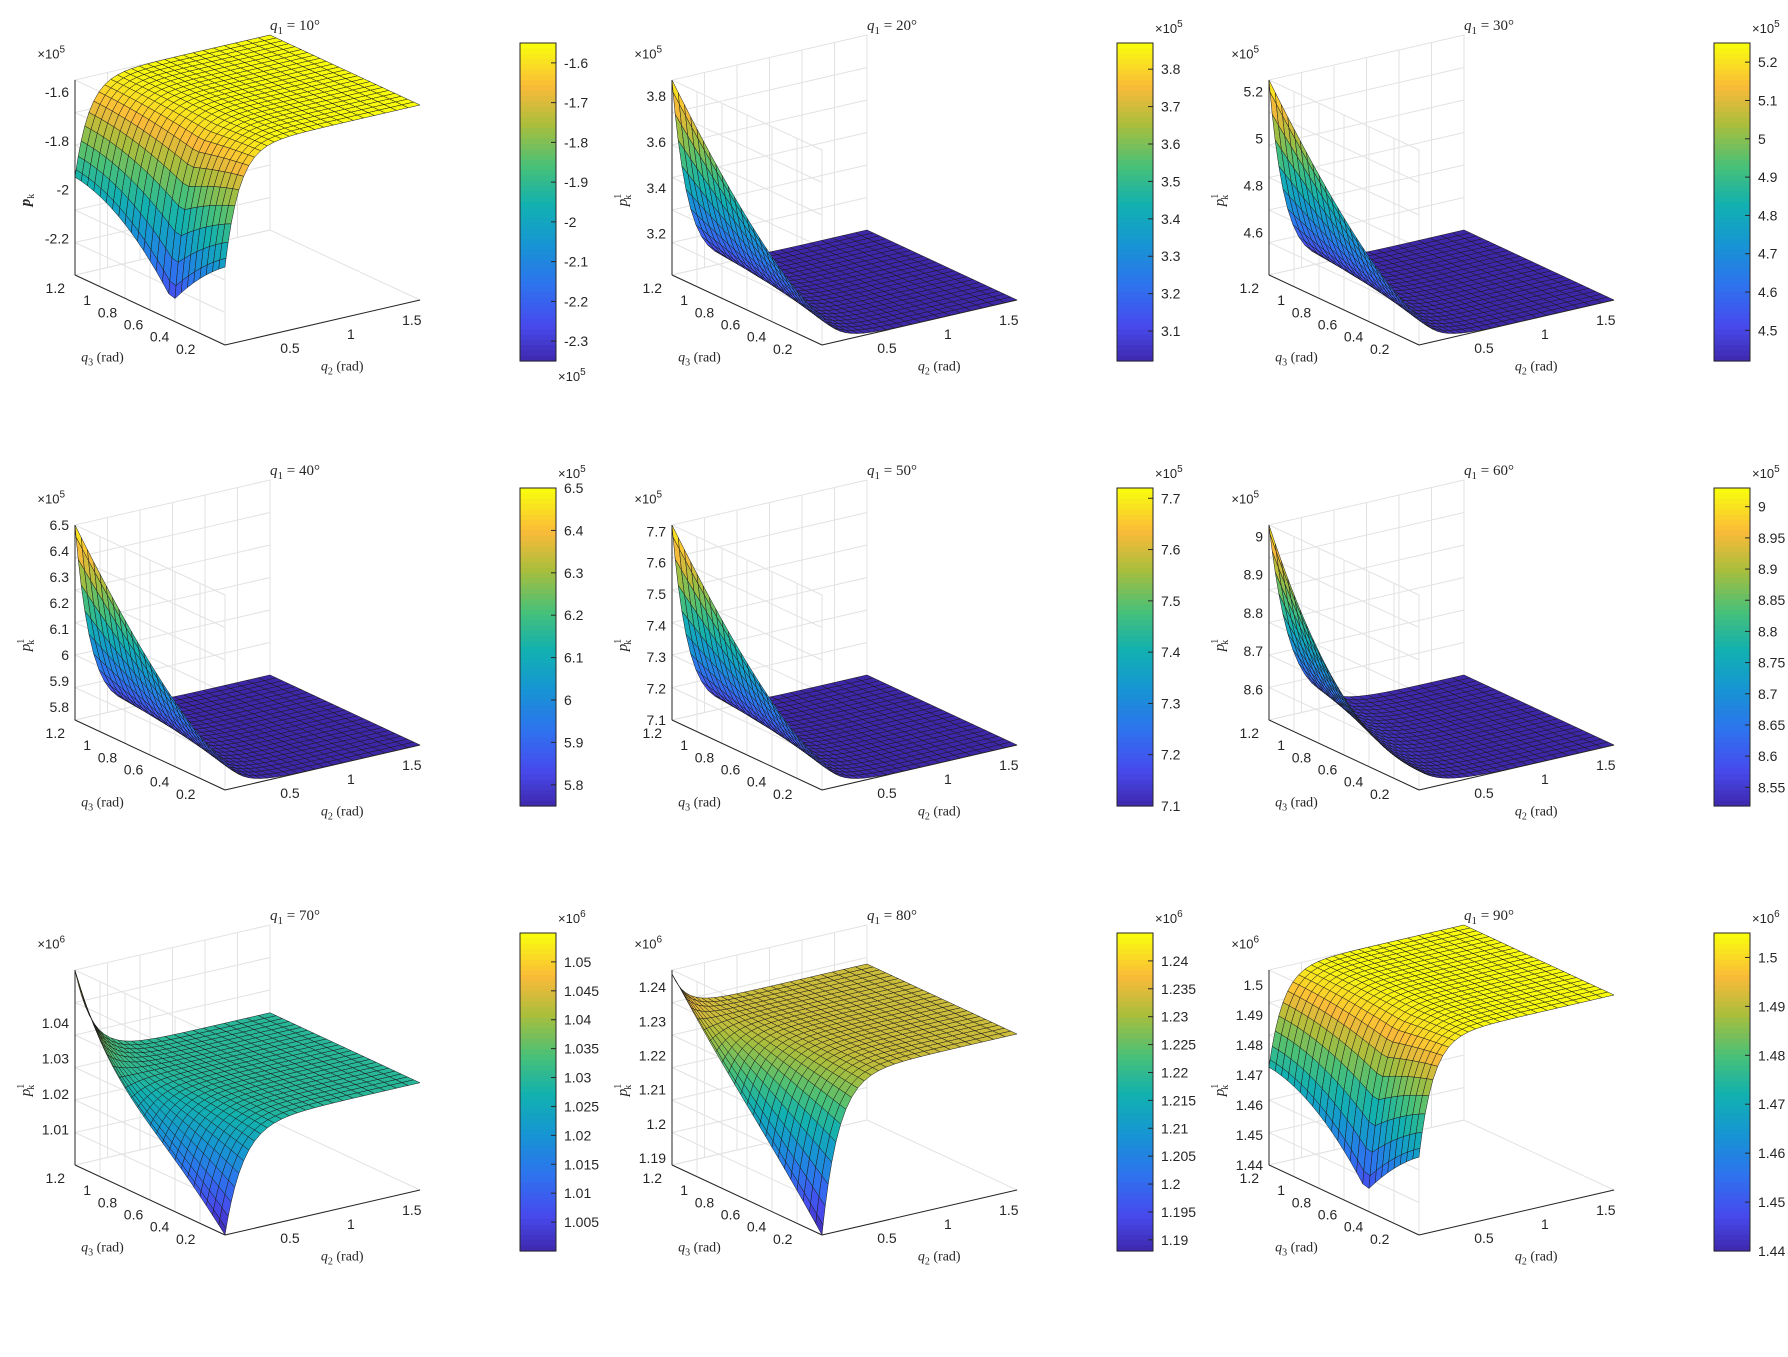  What do you see at coordinates (1768, 756) in the screenshot?
I see `colorbar-tick-label: 8.6` at bounding box center [1768, 756].